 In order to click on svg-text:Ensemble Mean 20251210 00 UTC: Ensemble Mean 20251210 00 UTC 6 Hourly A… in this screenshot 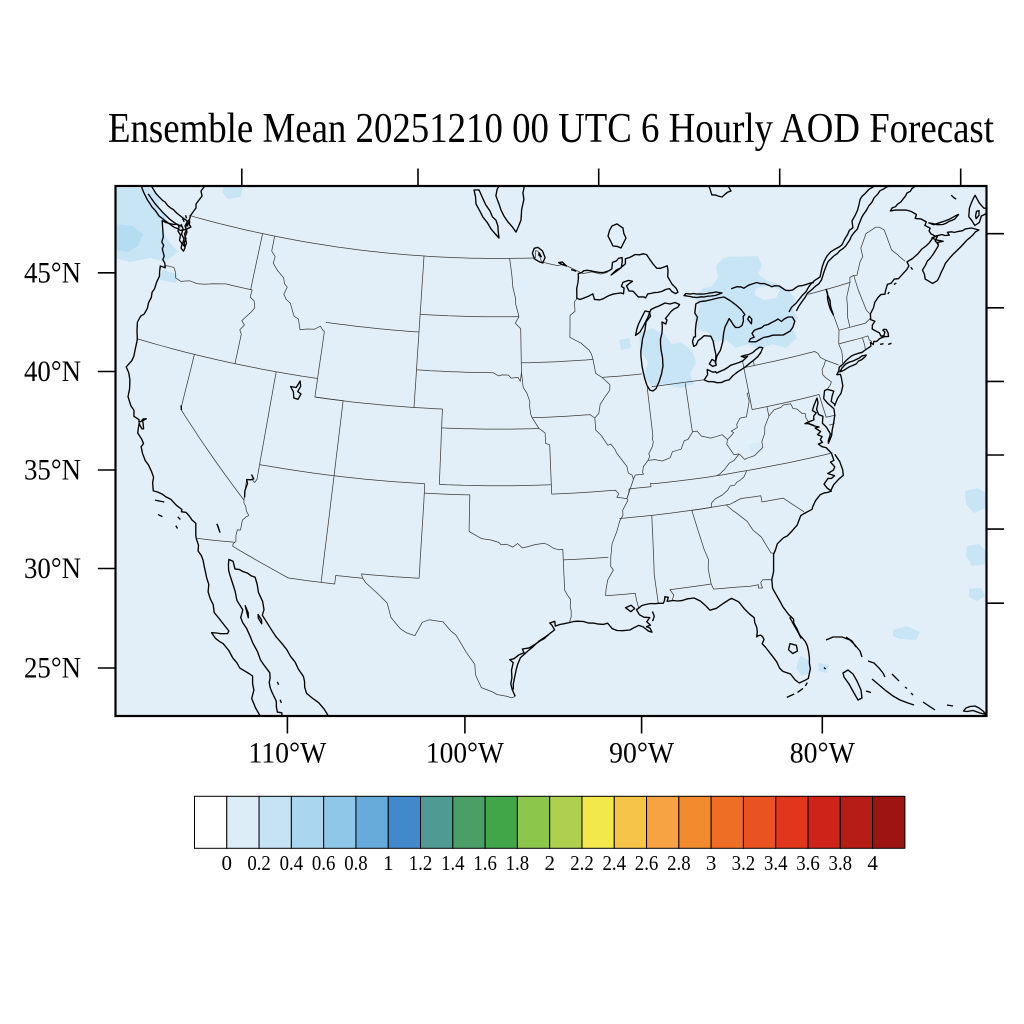, I will do `click(551, 128)`.